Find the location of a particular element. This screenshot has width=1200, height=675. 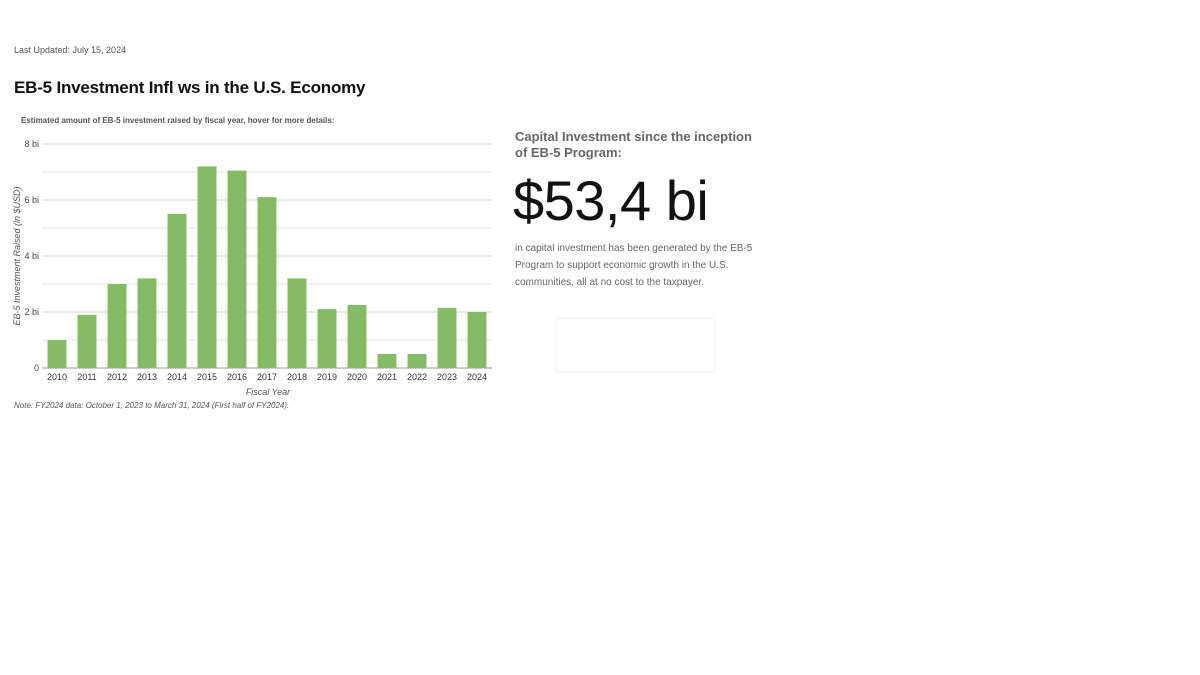

bar-2020 is located at coordinates (357, 336).